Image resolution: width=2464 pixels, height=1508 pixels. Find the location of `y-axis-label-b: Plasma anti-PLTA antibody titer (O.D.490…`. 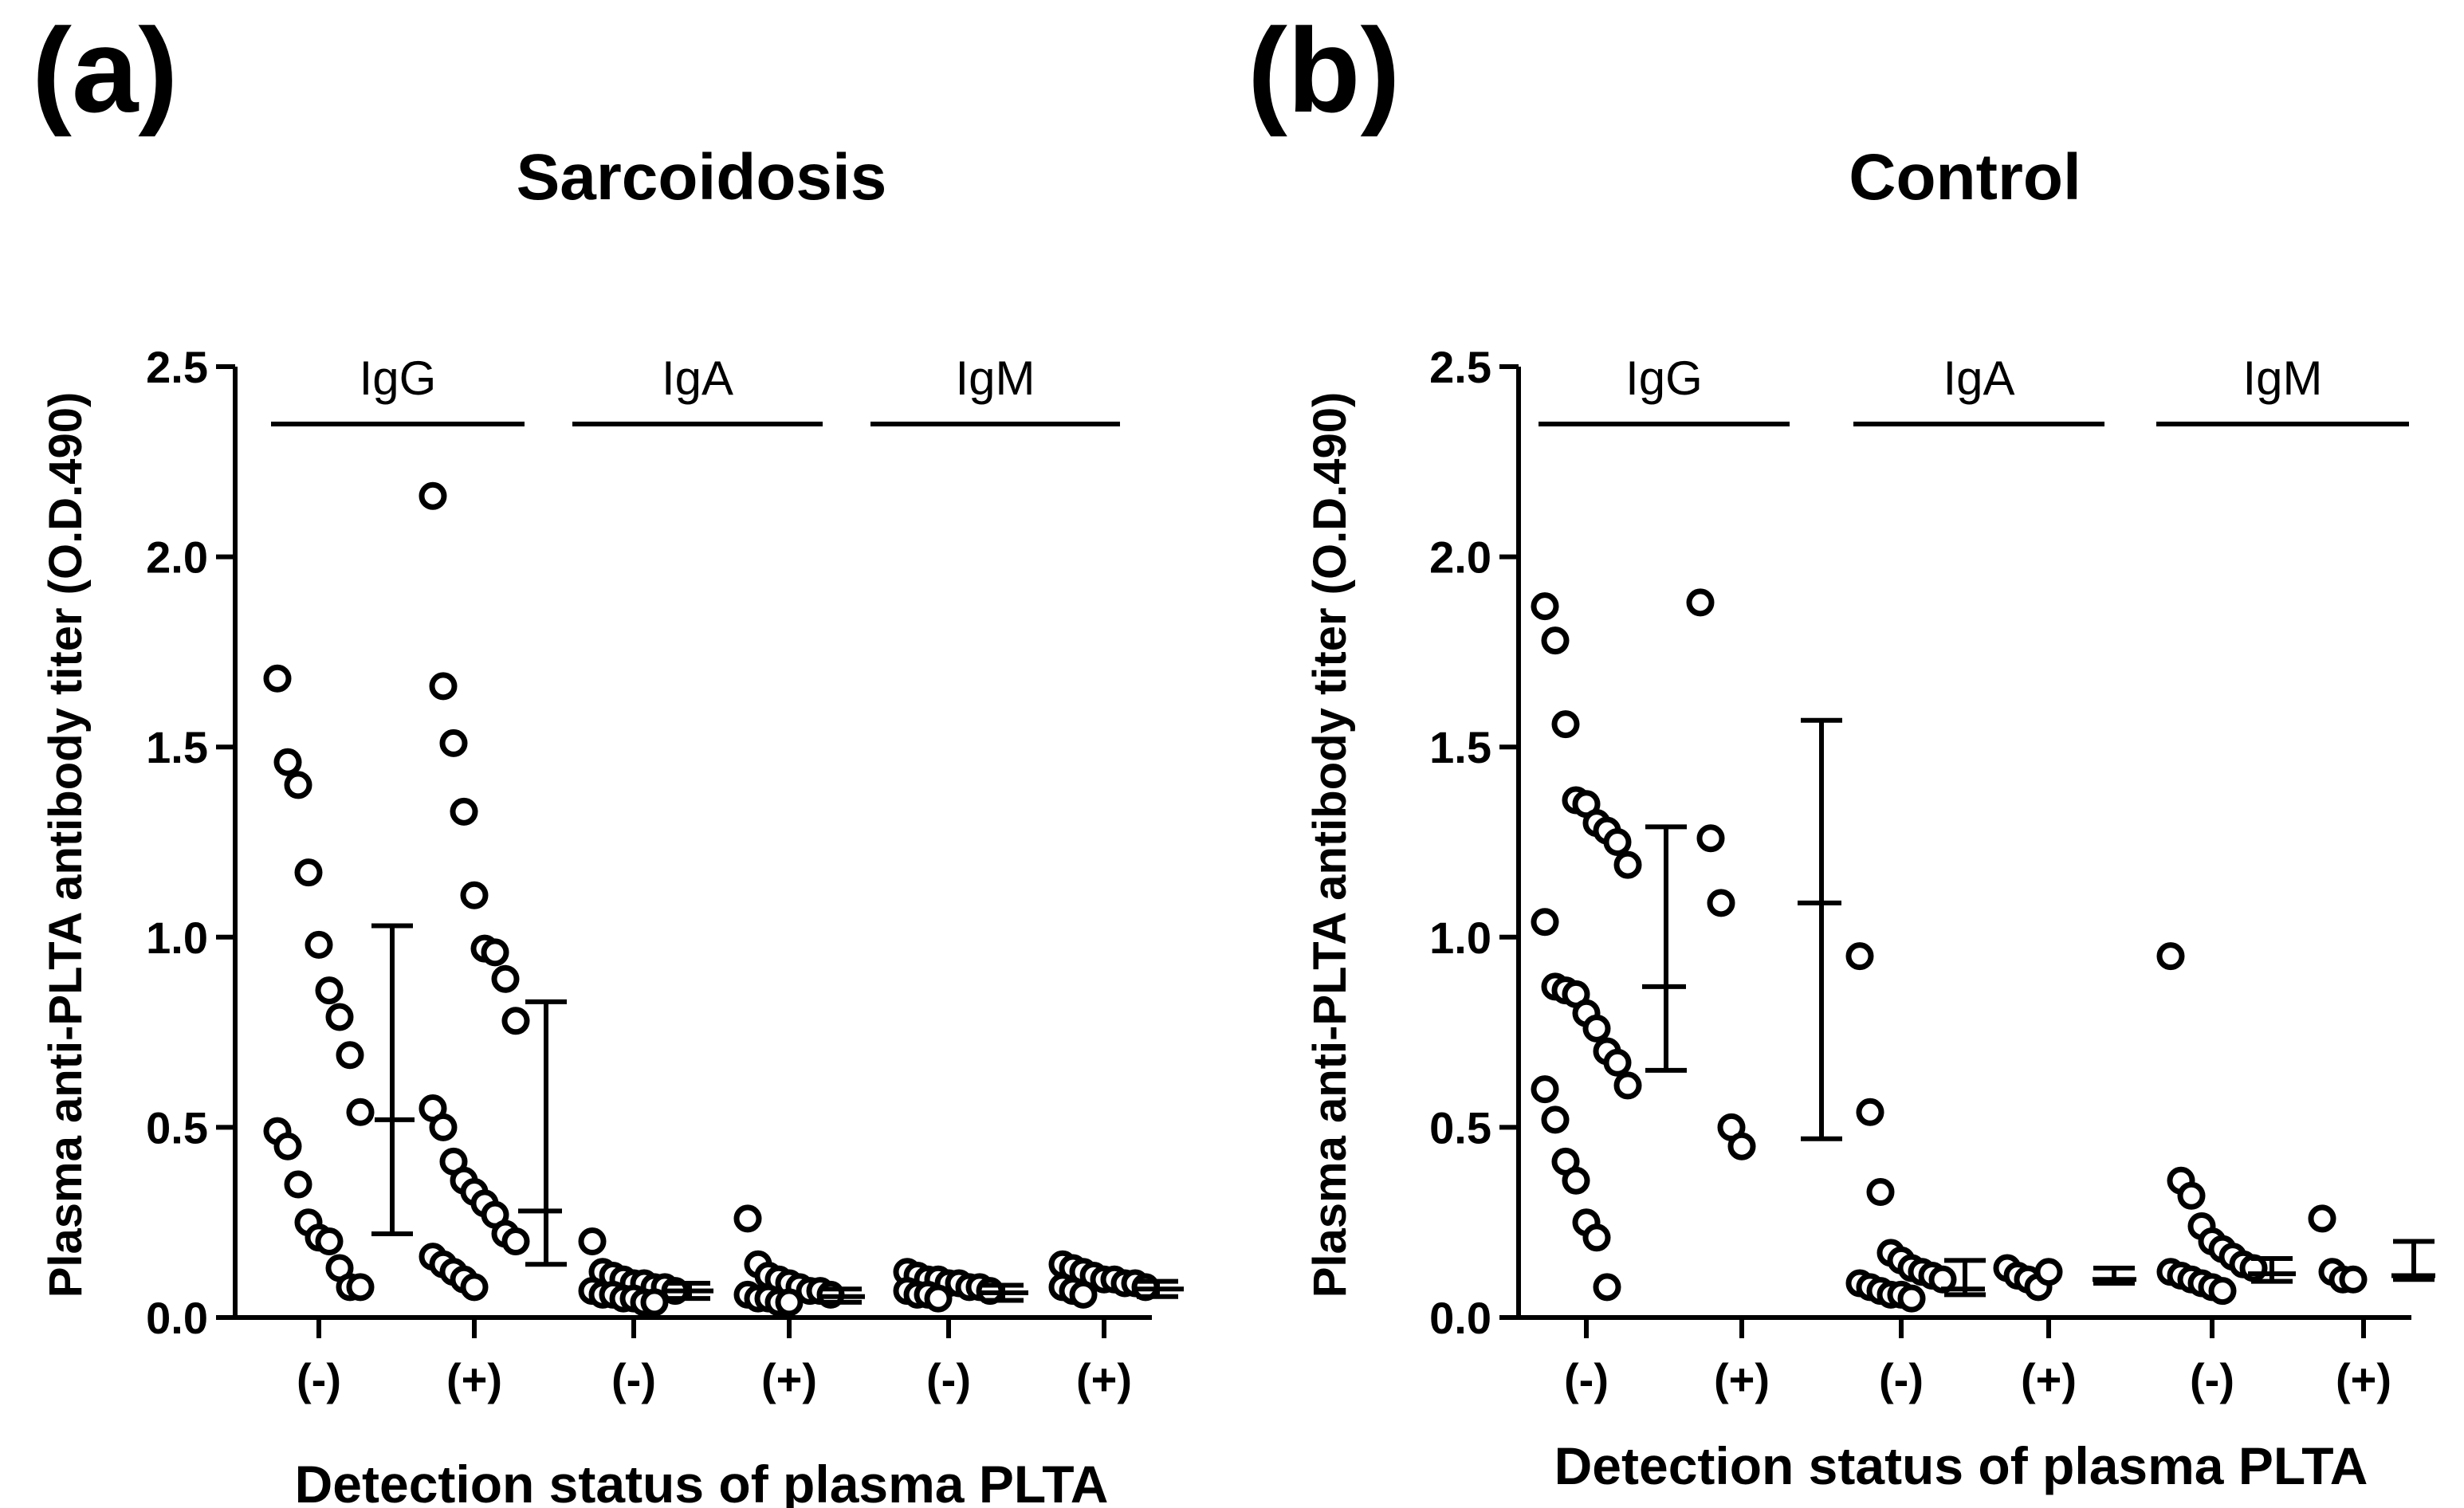

y-axis-label-b: Plasma anti-PLTA antibody titer (O.D.490… is located at coordinates (1330, 845).